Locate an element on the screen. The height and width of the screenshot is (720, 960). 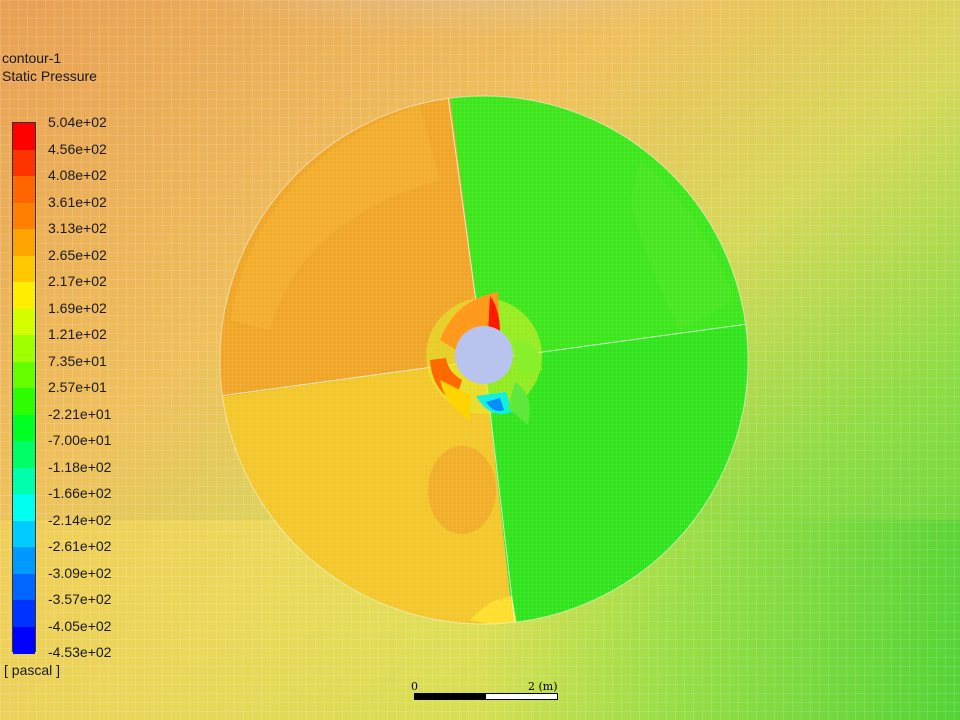
legend-tick-label: 1.69e+02 is located at coordinates (77, 307).